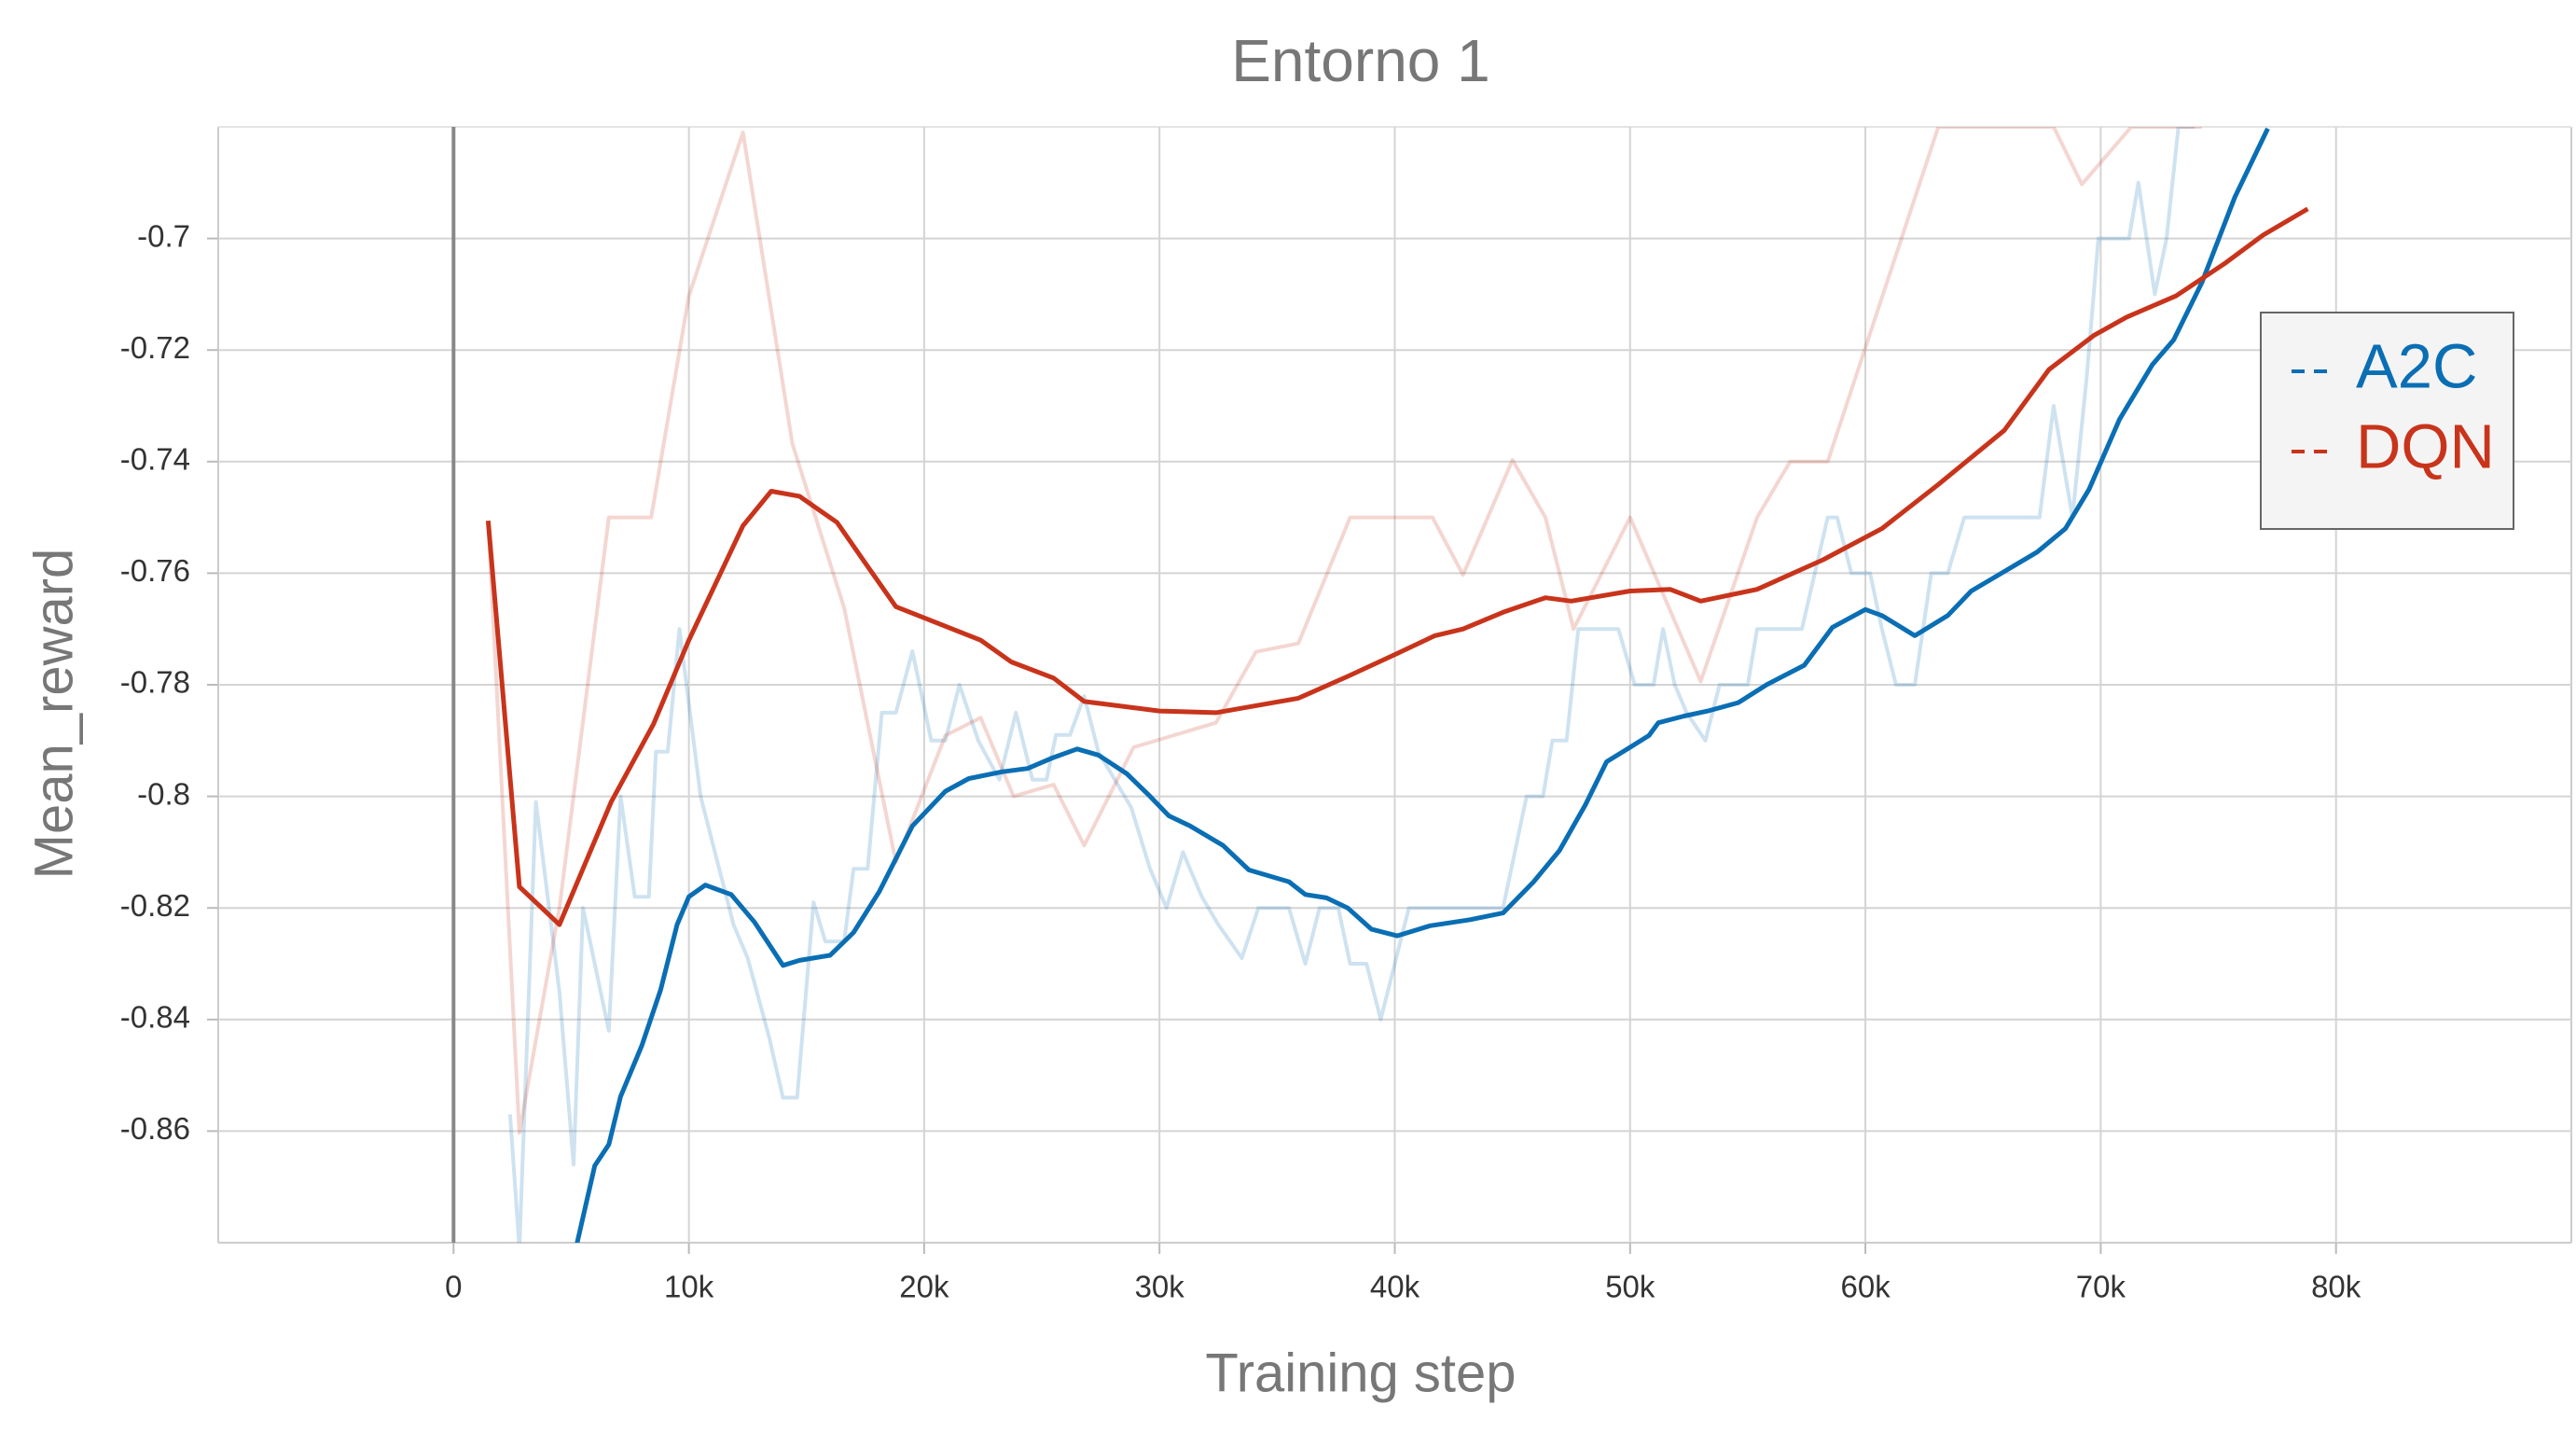 This screenshot has width=2576, height=1447. What do you see at coordinates (924, 1287) in the screenshot?
I see `x-tick-label: 20k` at bounding box center [924, 1287].